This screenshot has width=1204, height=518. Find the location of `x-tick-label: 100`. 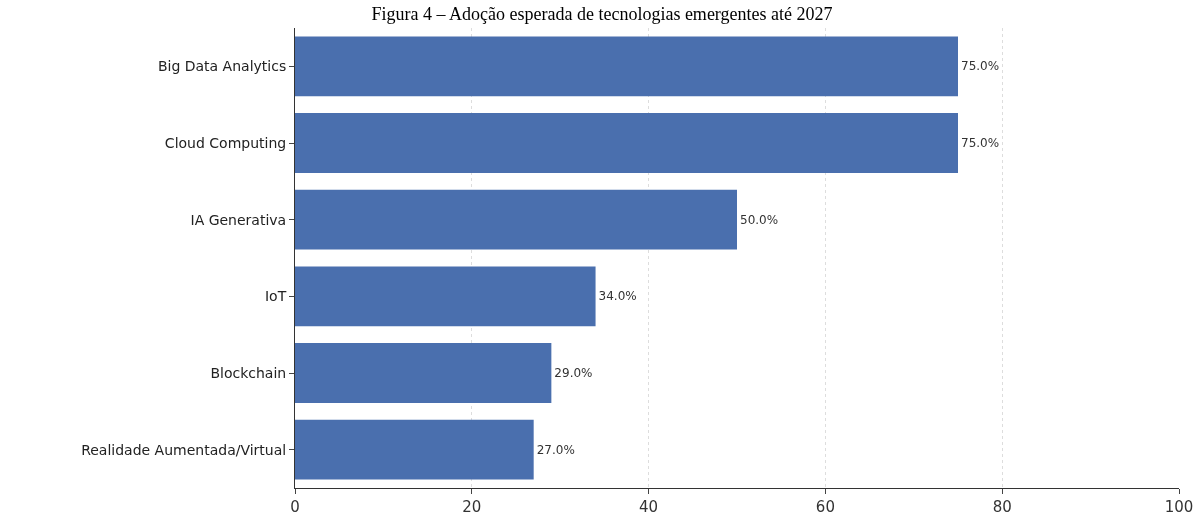

x-tick-label: 100 is located at coordinates (1179, 507).